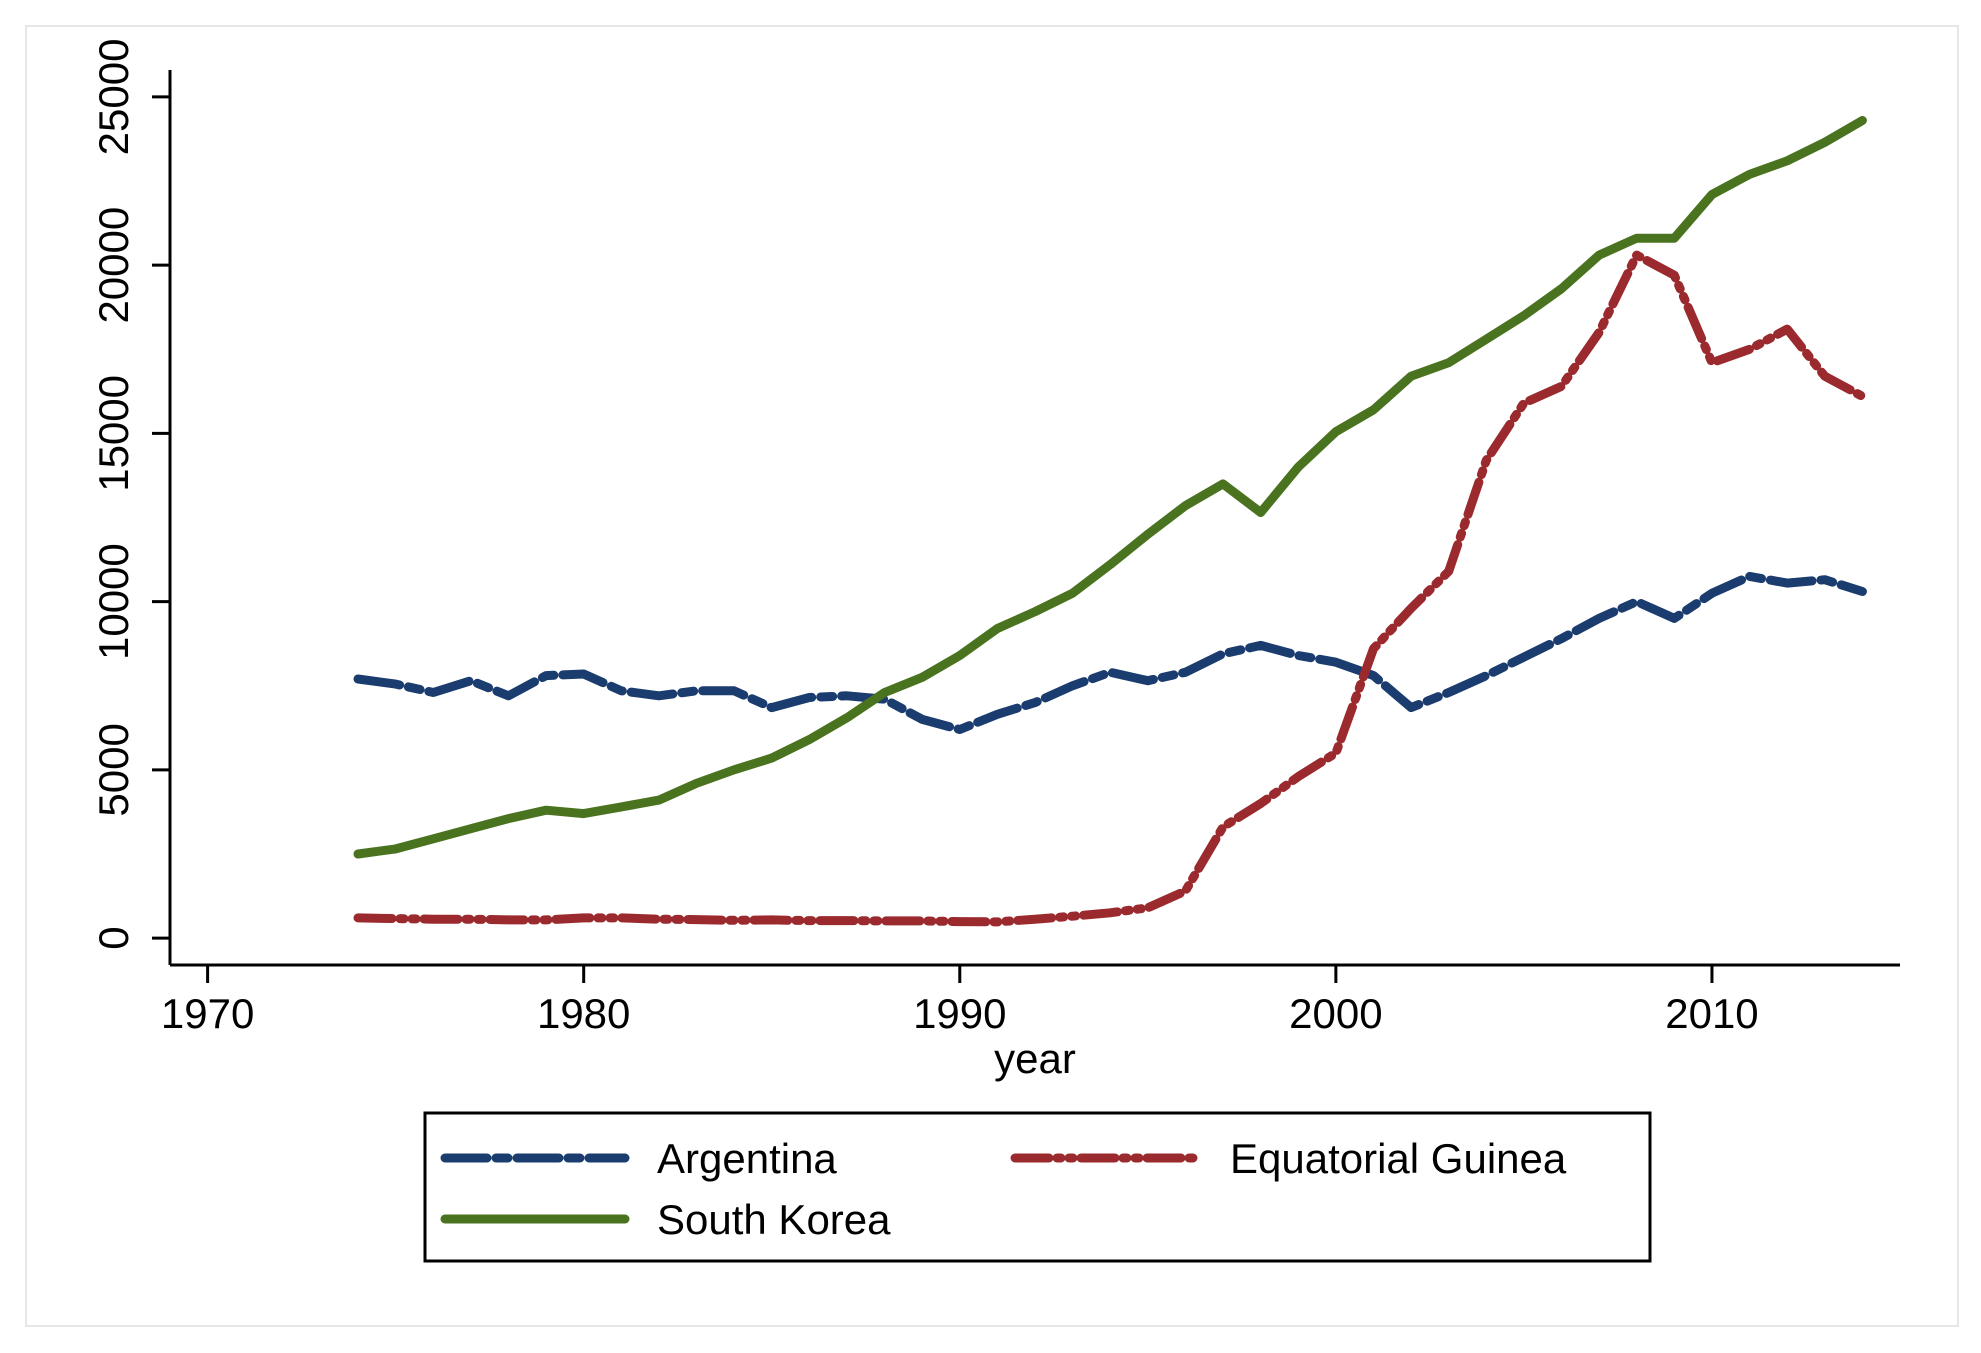  I want to click on x-tick-label: 2010, so click(1711, 1013).